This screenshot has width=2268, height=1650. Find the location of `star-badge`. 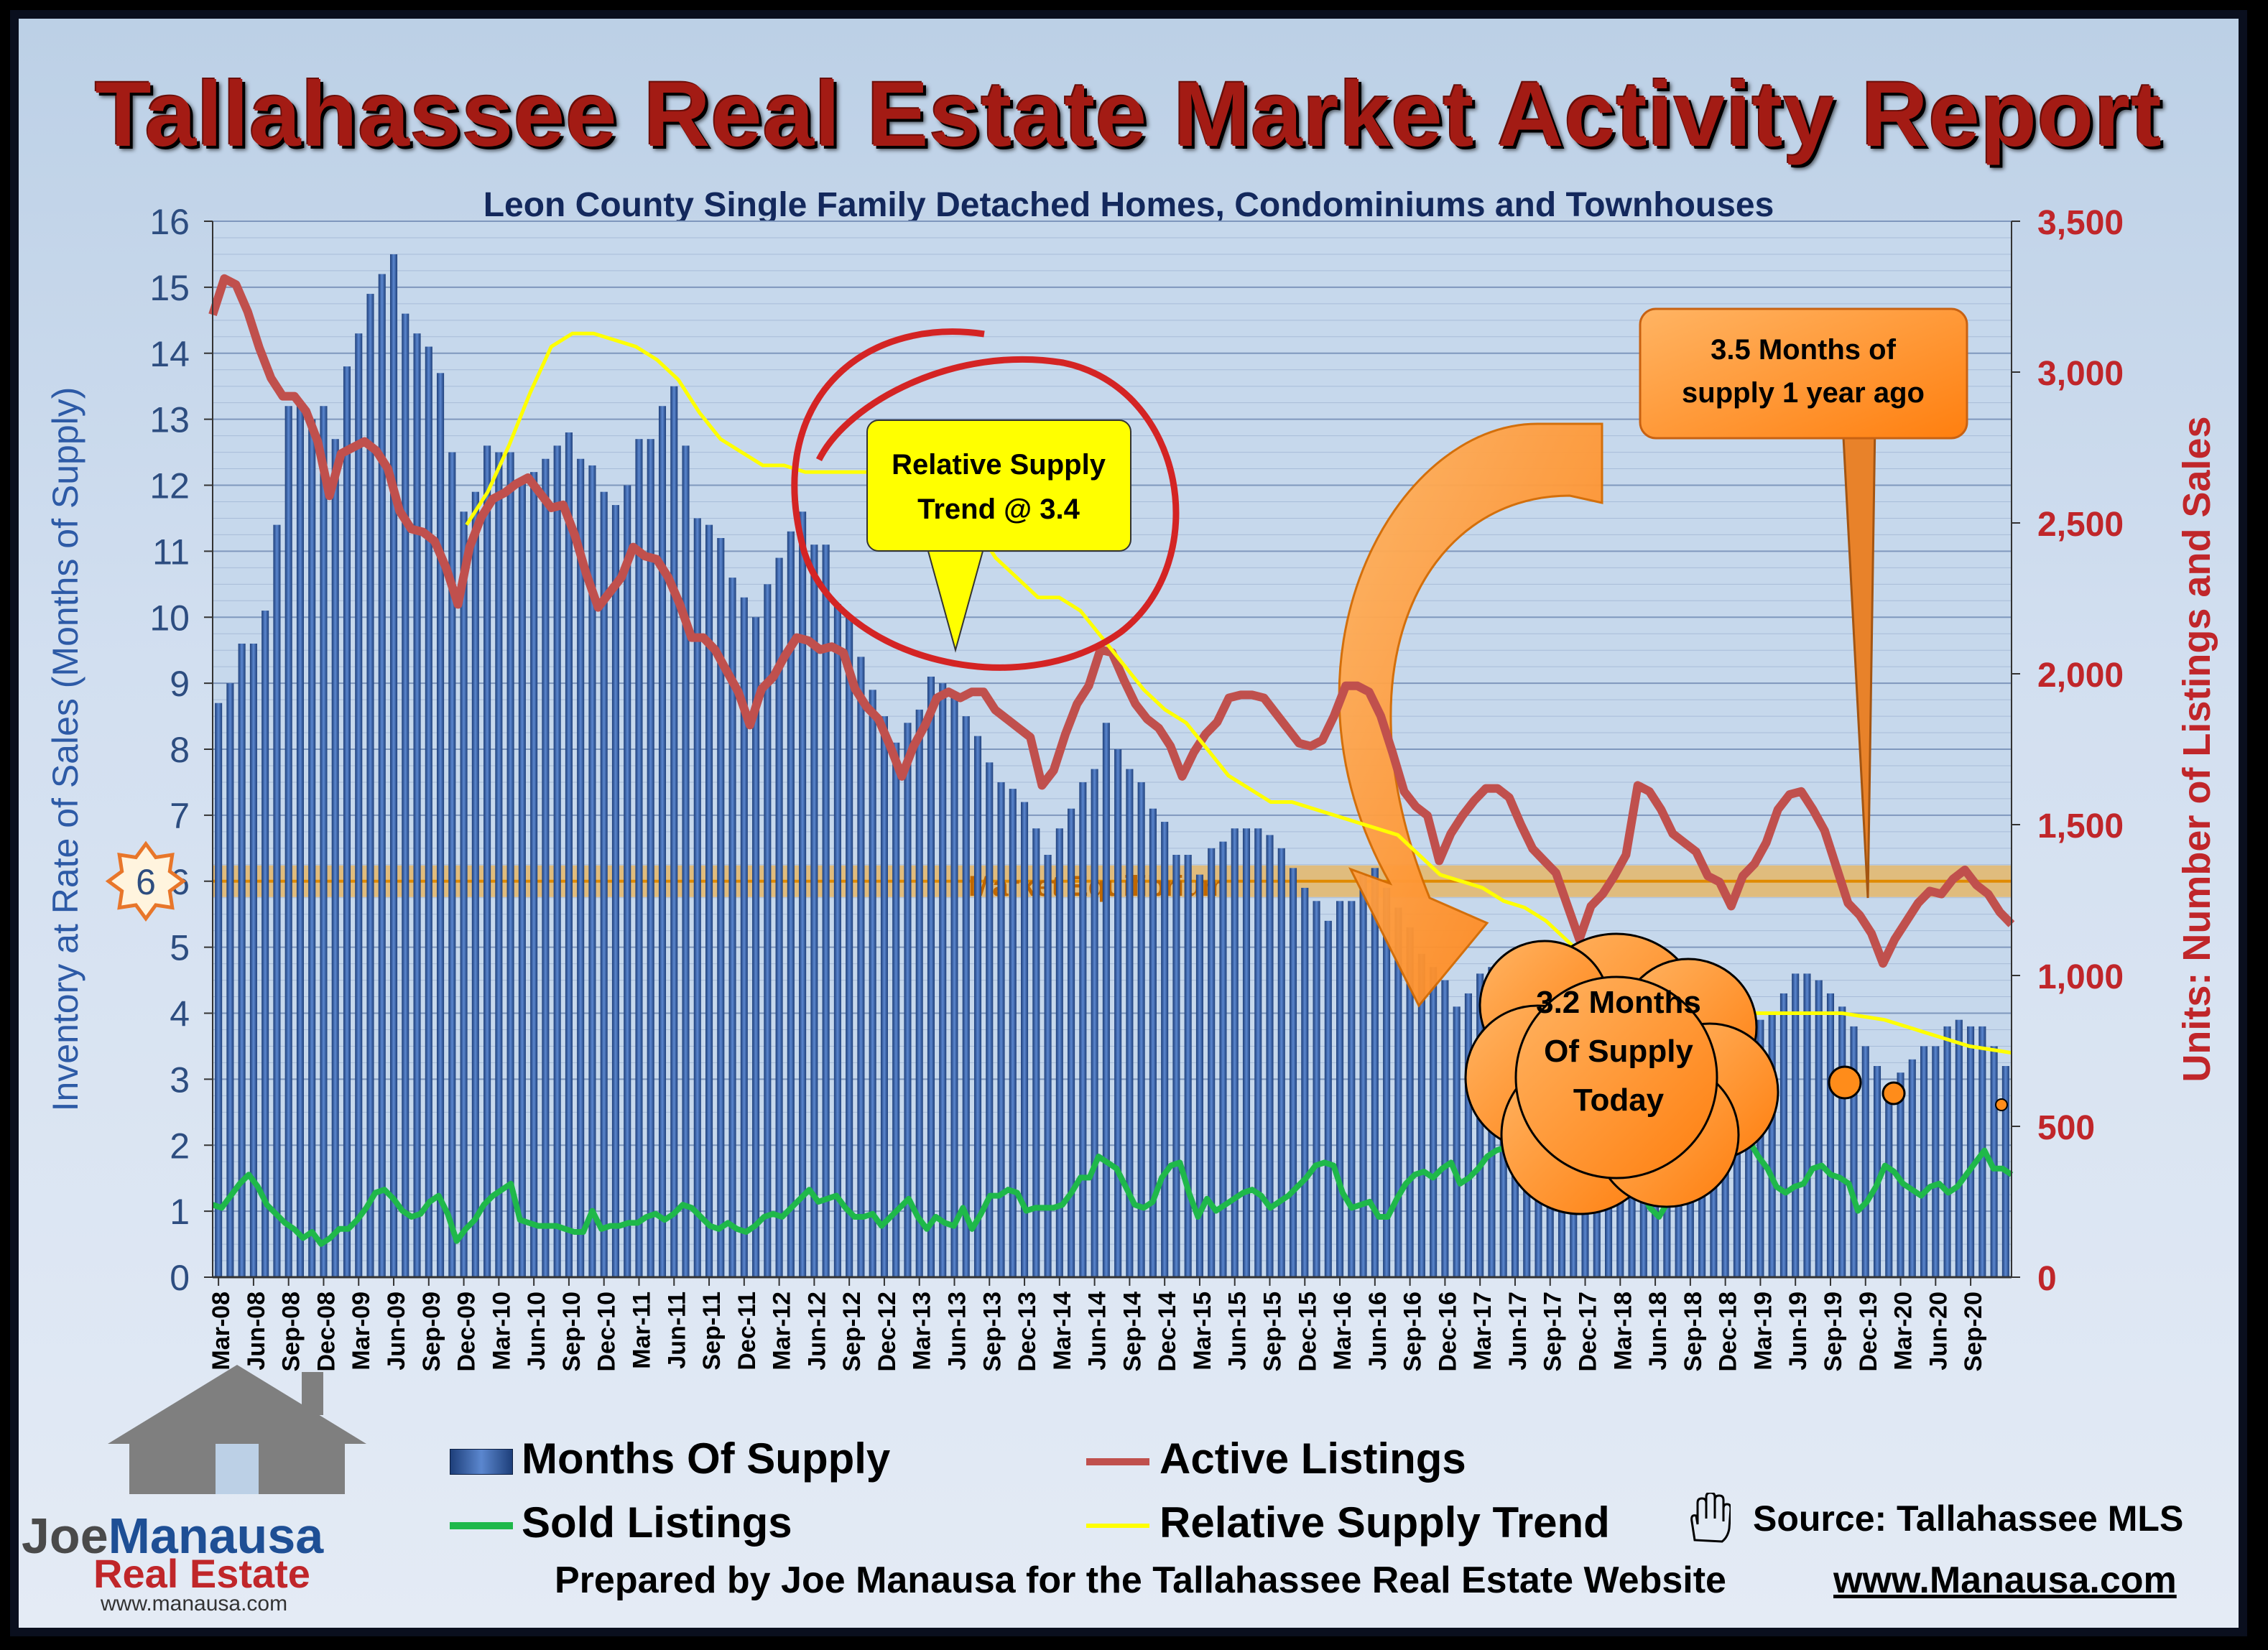

star-badge is located at coordinates (146, 881).